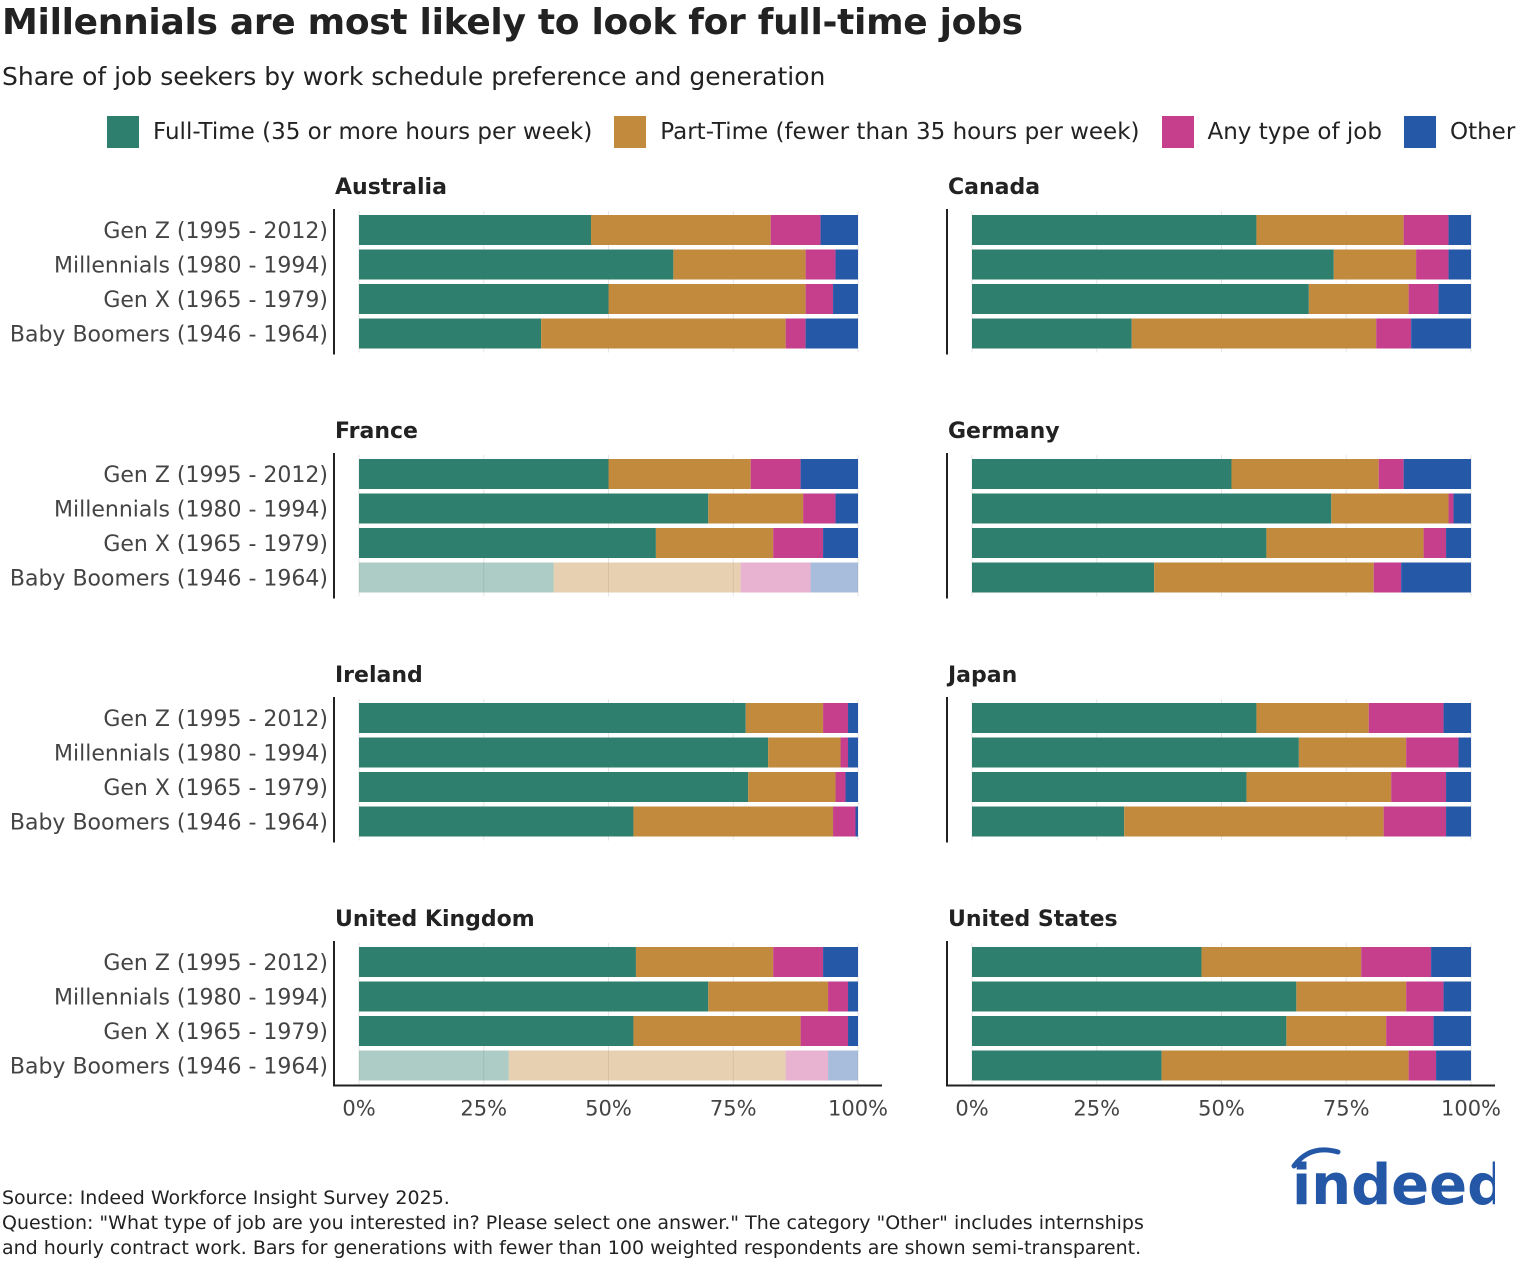 This screenshot has width=1536, height=1281. I want to click on x-tick-label-united-states-2: 50%, so click(1221, 1109).